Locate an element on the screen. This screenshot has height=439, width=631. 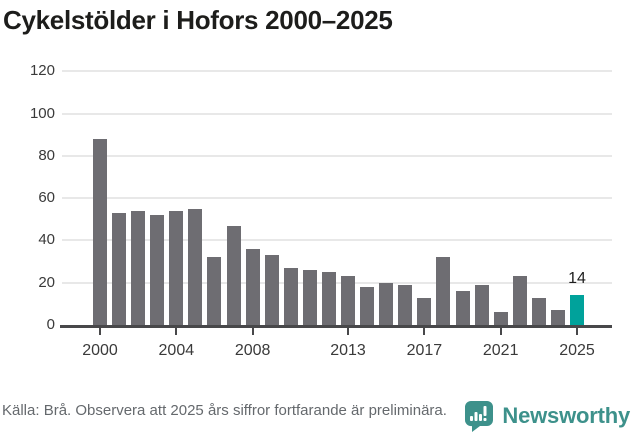
x-axis-tick-label: 2000 is located at coordinates (100, 350).